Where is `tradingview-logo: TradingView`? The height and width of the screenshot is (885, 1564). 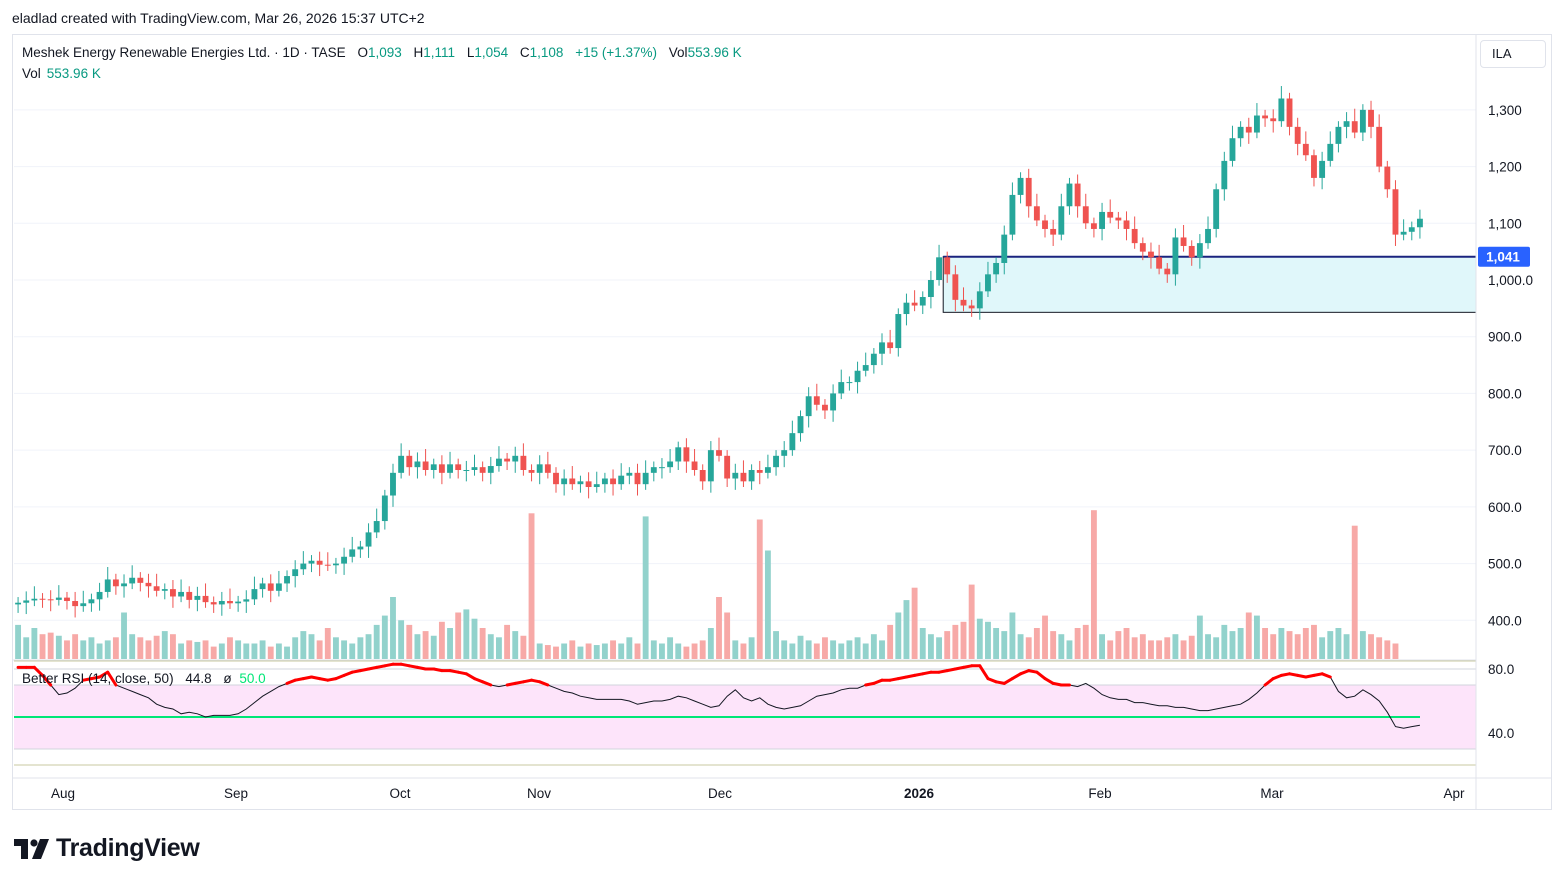
tradingview-logo: TradingView is located at coordinates (107, 848).